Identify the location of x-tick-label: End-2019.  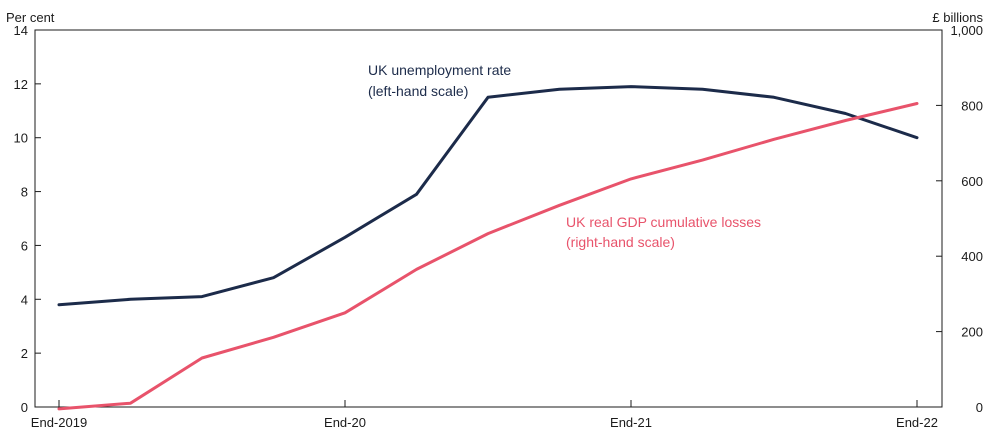
(59, 422).